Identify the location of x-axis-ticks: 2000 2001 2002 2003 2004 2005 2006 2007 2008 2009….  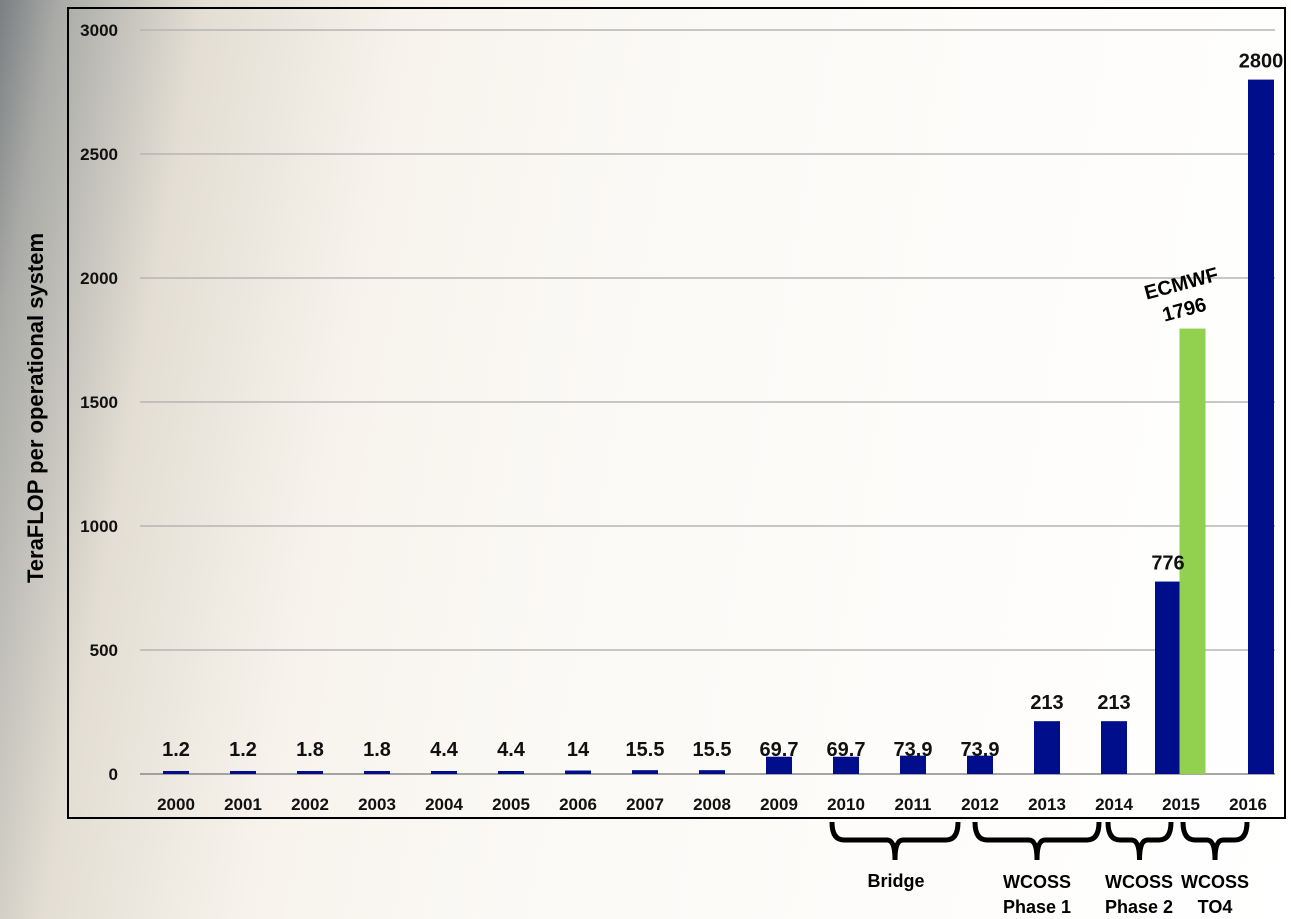
(712, 804).